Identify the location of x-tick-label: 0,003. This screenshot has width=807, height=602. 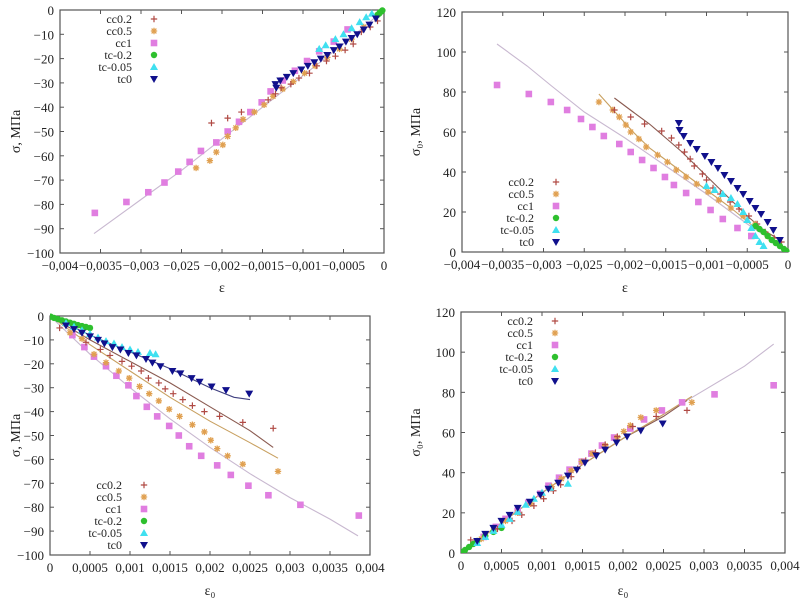
(289, 567).